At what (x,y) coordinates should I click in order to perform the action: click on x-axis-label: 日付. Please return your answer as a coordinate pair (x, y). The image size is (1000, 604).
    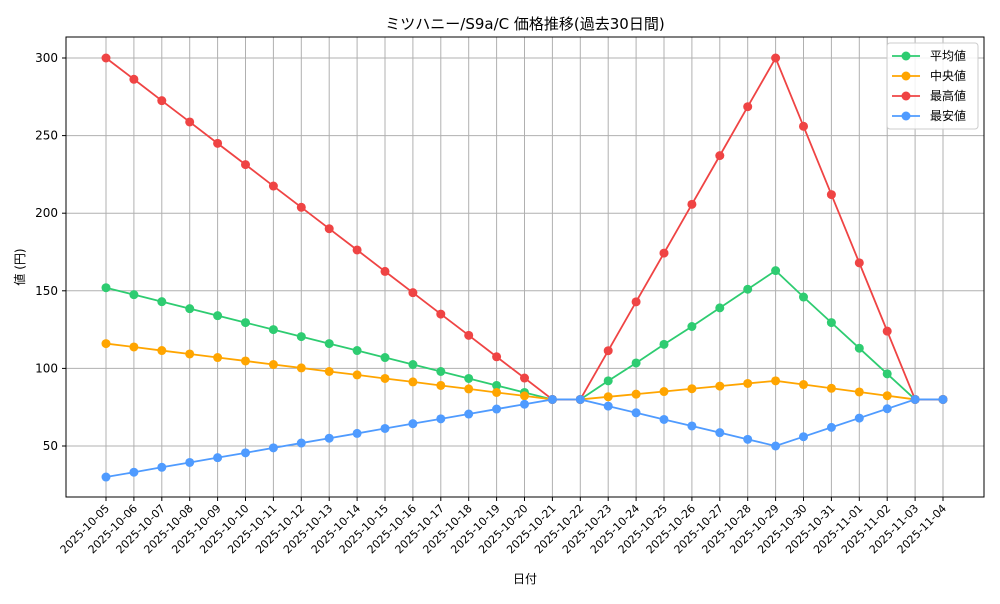
    Looking at the image, I should click on (525, 579).